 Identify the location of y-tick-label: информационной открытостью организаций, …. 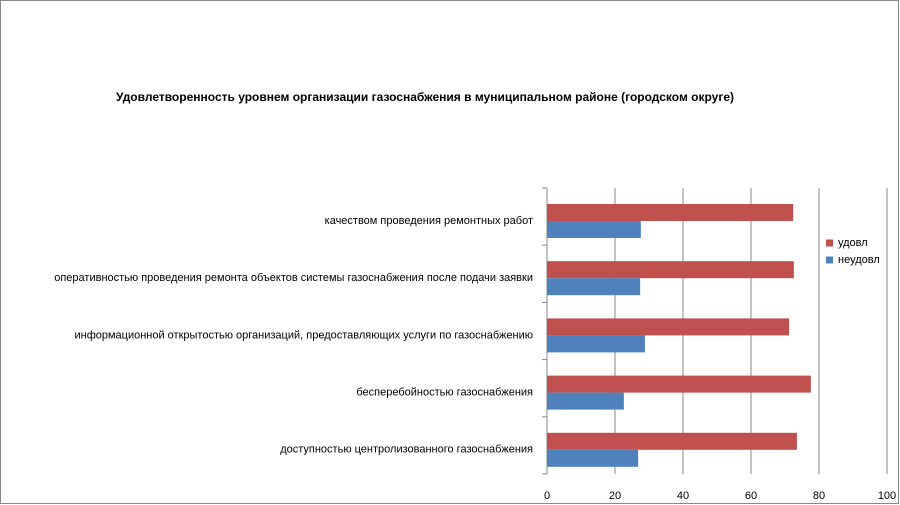
(303, 335).